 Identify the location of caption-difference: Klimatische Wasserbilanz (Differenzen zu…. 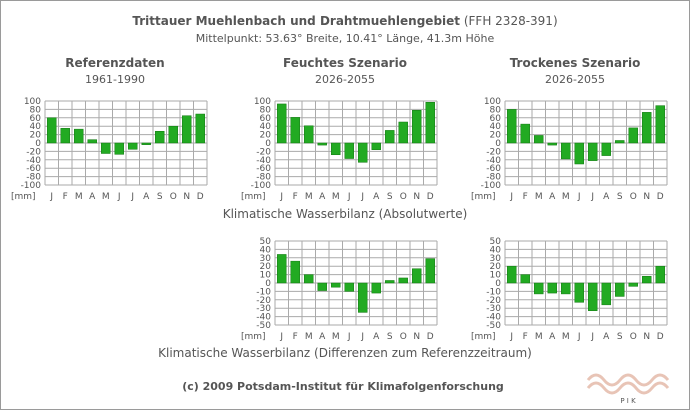
(345, 353).